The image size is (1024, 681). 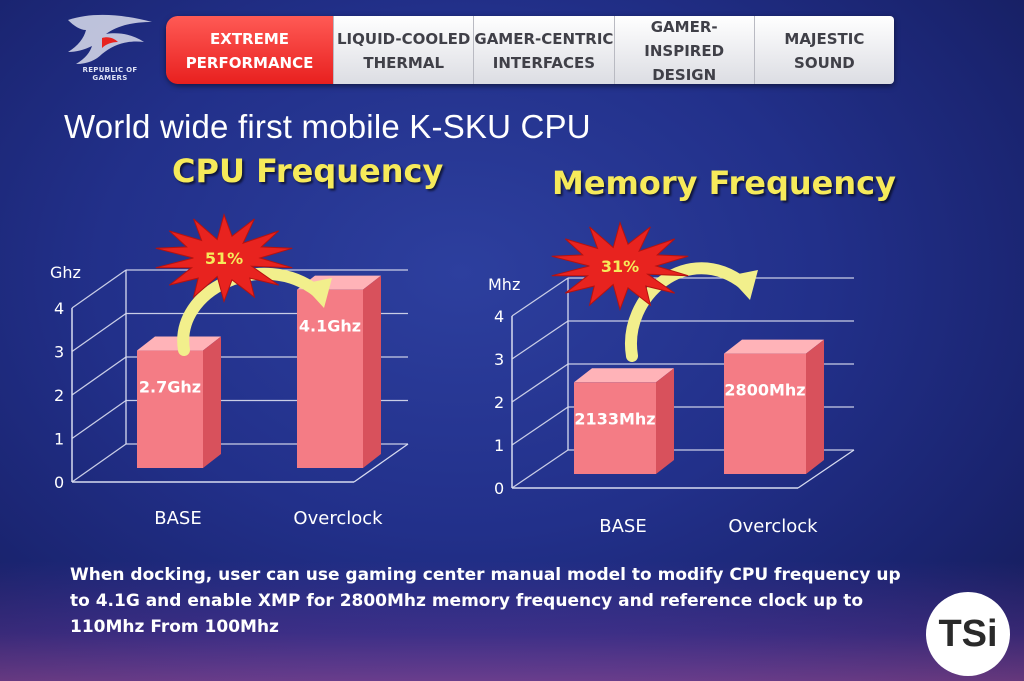 I want to click on tab-liquid-cooled-thermal: LIQUID-COOLED THERMAL, so click(x=404, y=50).